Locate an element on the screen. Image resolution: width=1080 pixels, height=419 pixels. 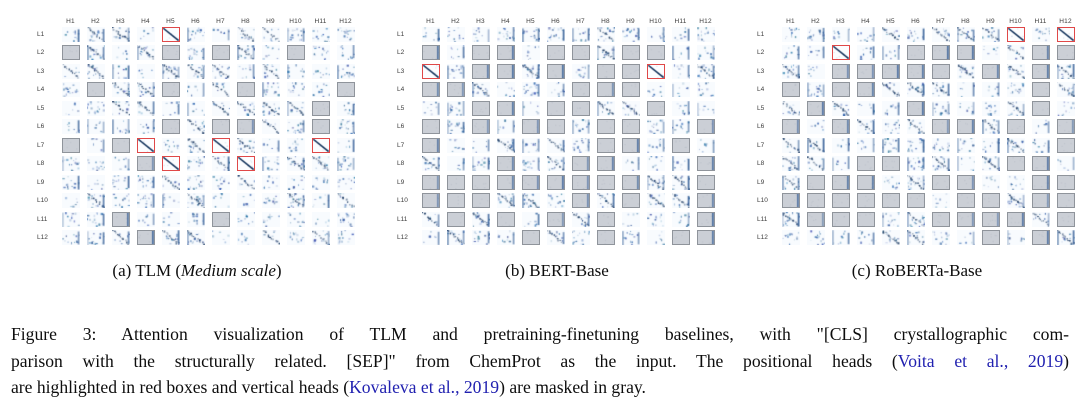
grid-row: L1 is located at coordinates (557, 34).